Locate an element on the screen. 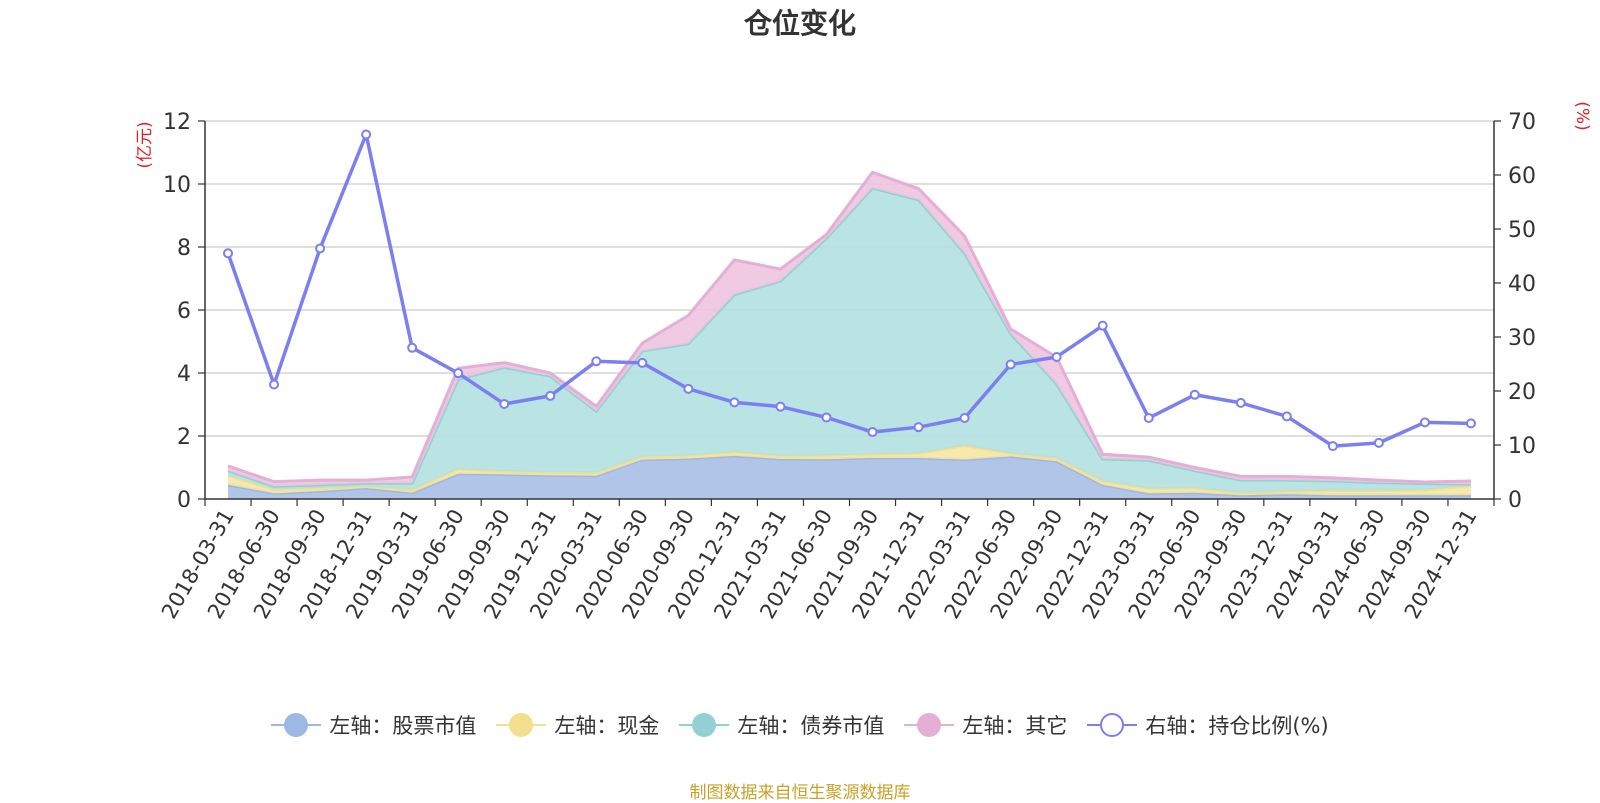  right-axis-tick-label: 30 is located at coordinates (1522, 338).